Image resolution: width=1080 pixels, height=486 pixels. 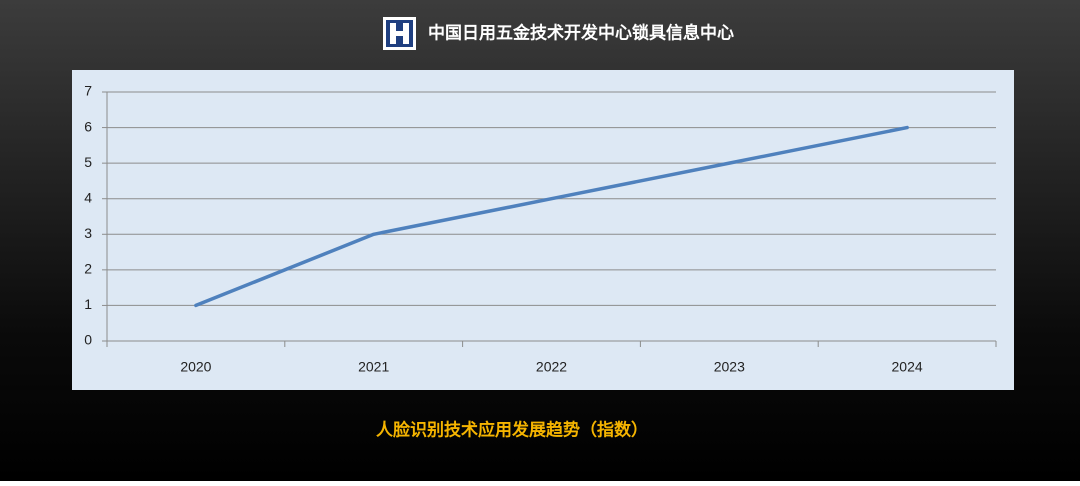 What do you see at coordinates (581, 33) in the screenshot?
I see `org-name: 中国日用五金技术开发中心锁具信息中心` at bounding box center [581, 33].